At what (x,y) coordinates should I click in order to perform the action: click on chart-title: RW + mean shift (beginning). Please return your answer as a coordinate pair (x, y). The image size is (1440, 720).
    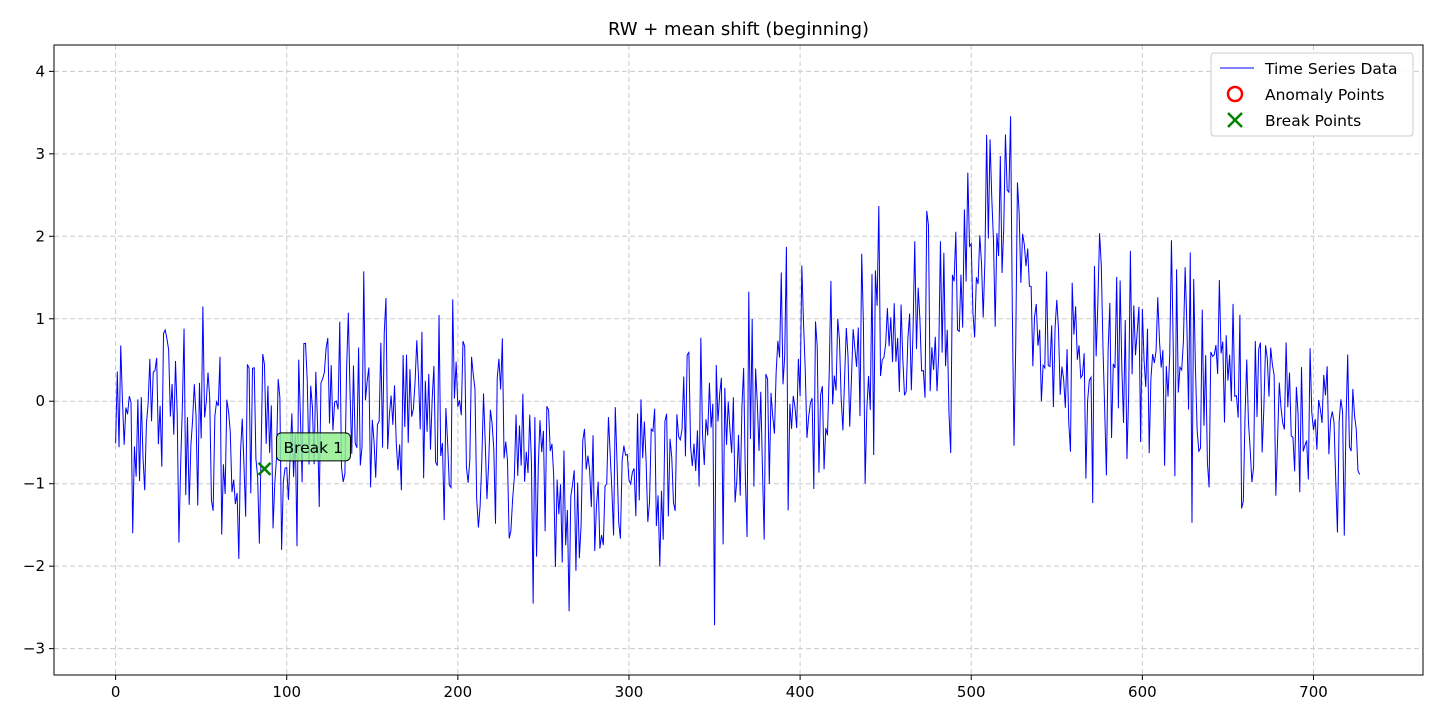
    Looking at the image, I should click on (738, 29).